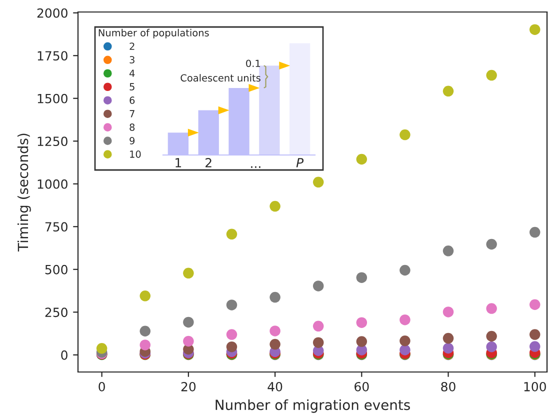 Image resolution: width=548 pixels, height=416 pixels. I want to click on y-tick-label: 500, so click(56, 269).